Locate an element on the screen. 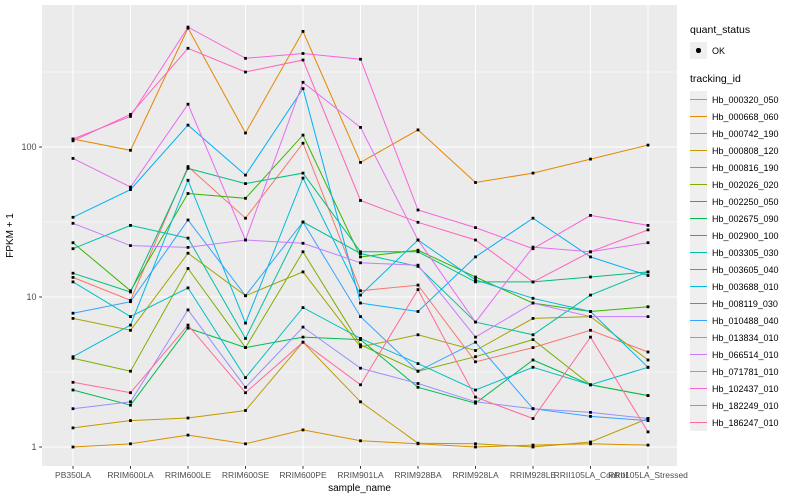  x-tick-label: RRIM600SE is located at coordinates (246, 475).